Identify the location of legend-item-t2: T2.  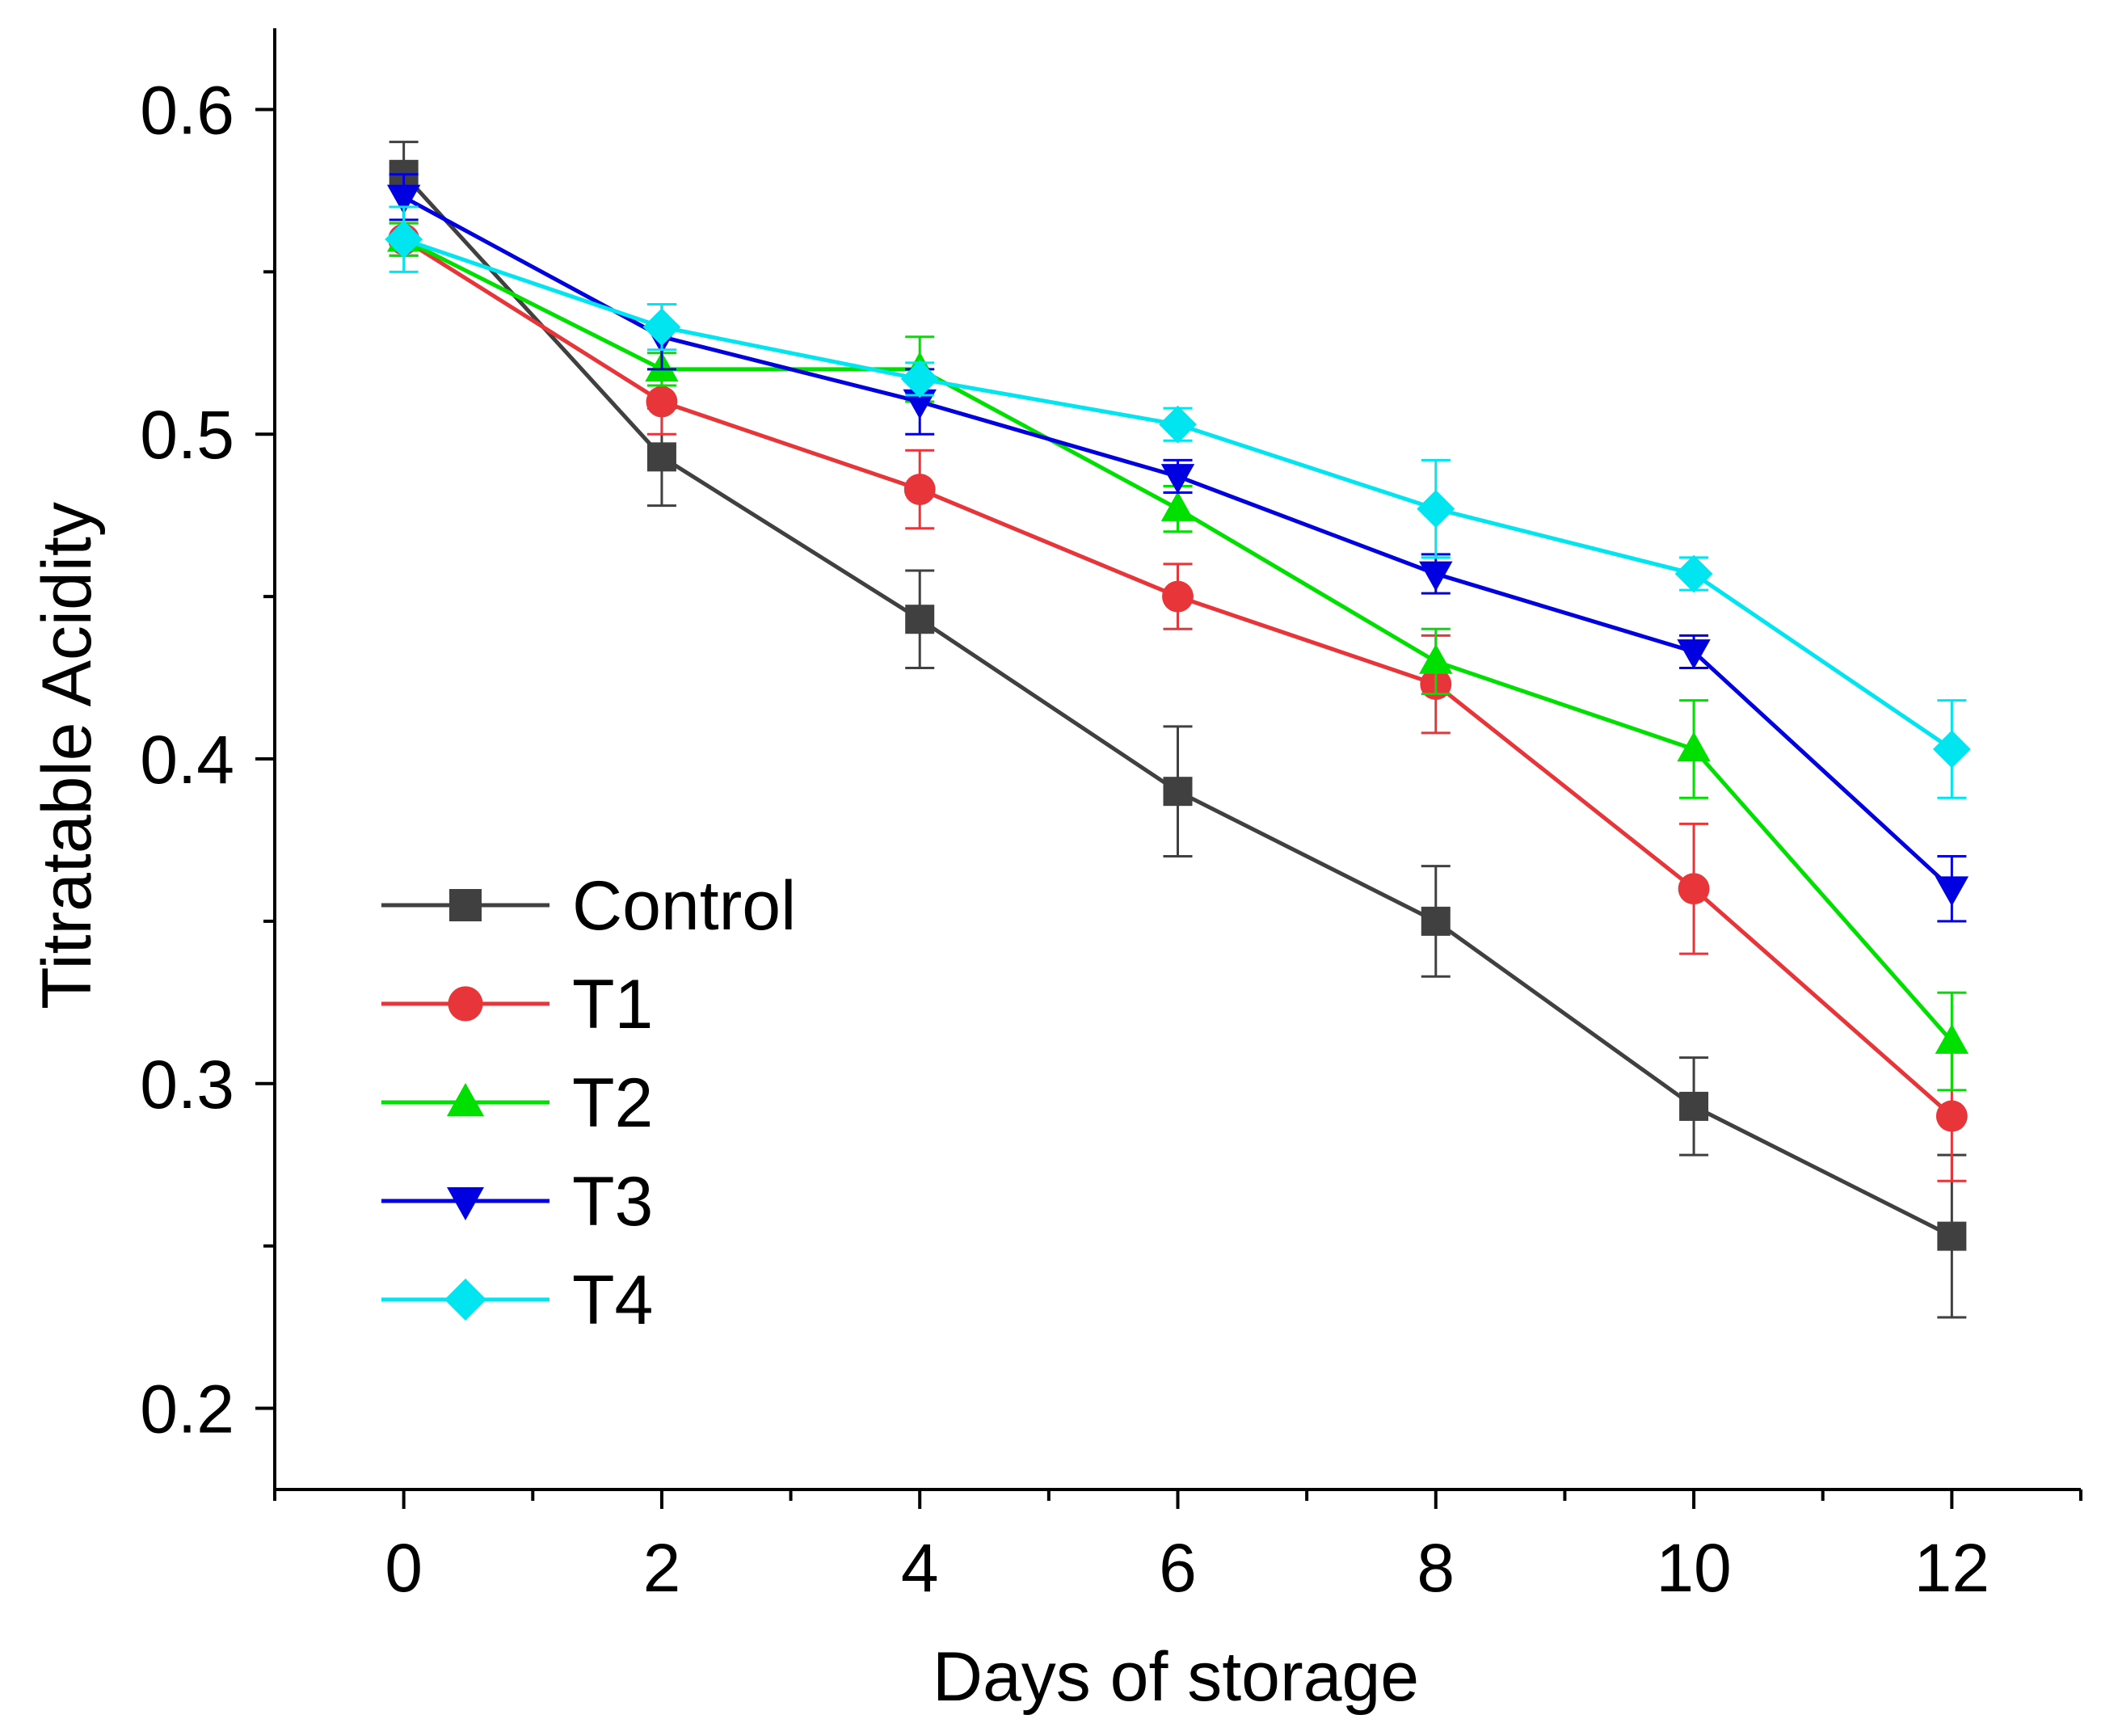
(517, 1103).